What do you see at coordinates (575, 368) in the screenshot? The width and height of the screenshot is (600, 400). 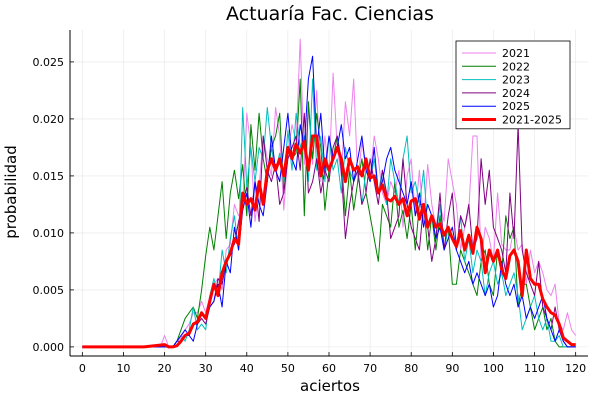 I see `x-tick-label: 120` at bounding box center [575, 368].